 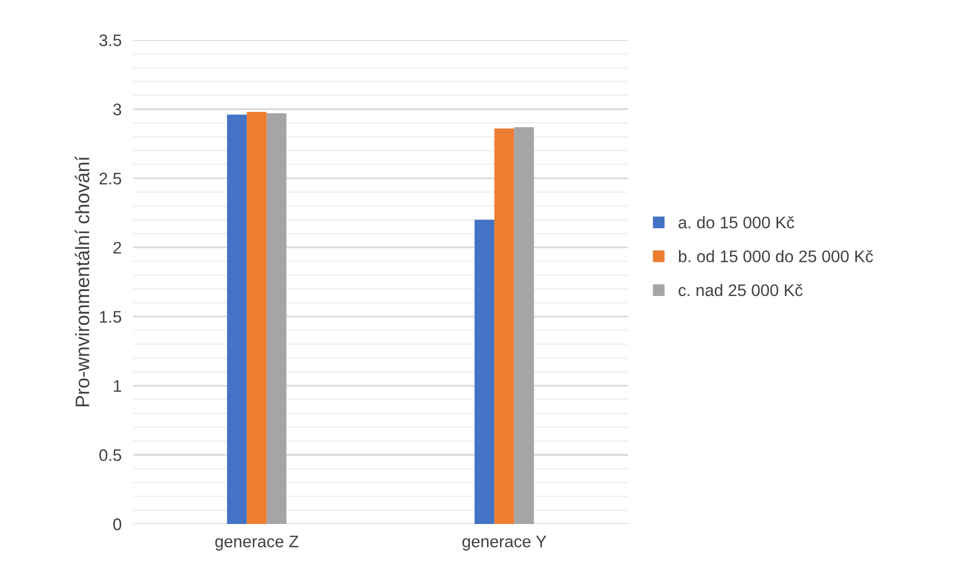 I want to click on y-tick-label: 1, so click(x=118, y=386).